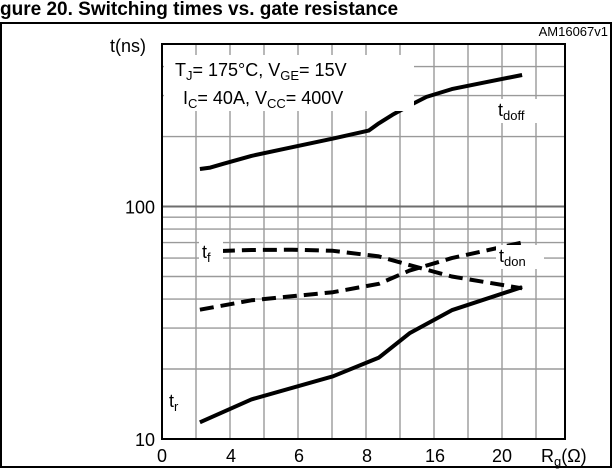 This screenshot has width=615, height=470. Describe the element at coordinates (511, 111) in the screenshot. I see `series-tdoff-label: tdoff` at that location.